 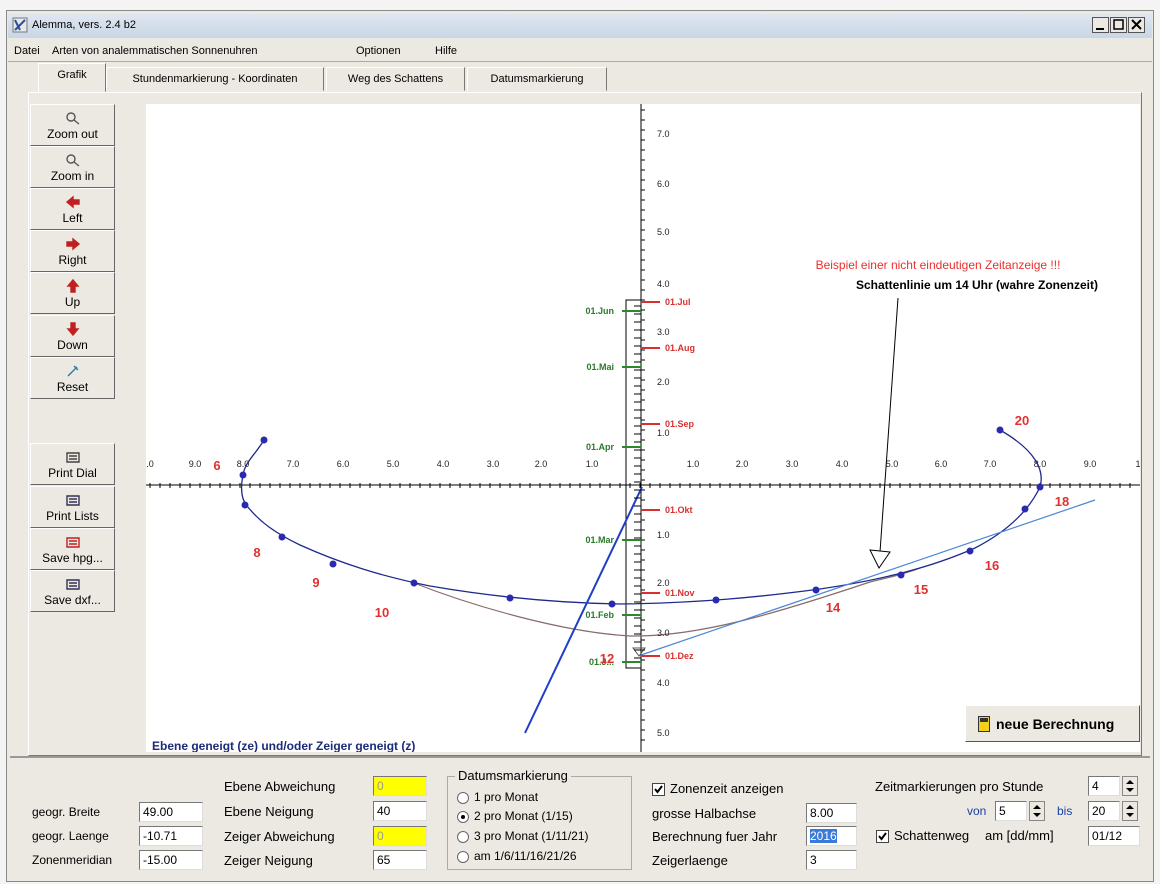 I want to click on tool-button: Reset, so click(x=72, y=378).